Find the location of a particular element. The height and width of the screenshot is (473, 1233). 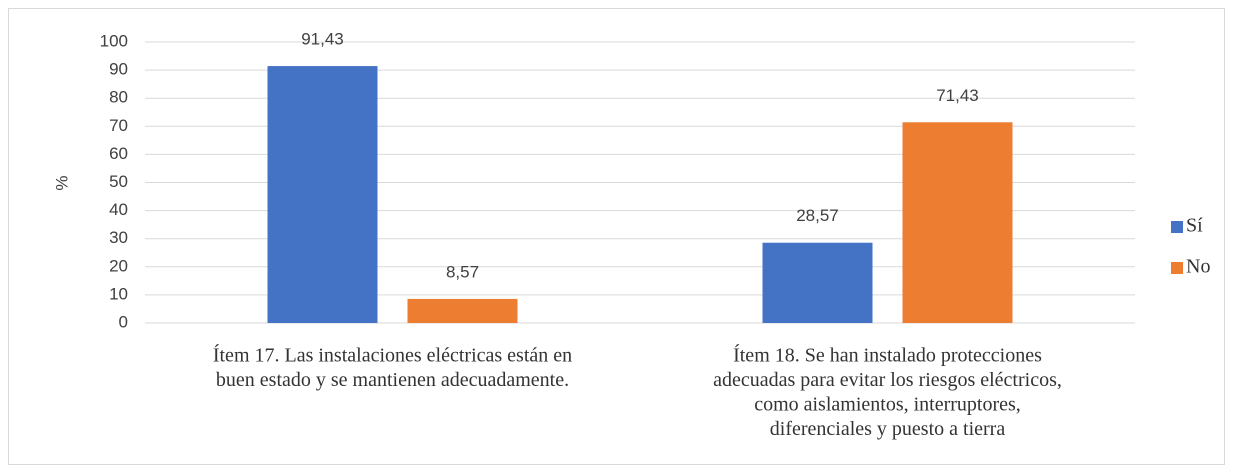

legend-label: No is located at coordinates (1198, 267).